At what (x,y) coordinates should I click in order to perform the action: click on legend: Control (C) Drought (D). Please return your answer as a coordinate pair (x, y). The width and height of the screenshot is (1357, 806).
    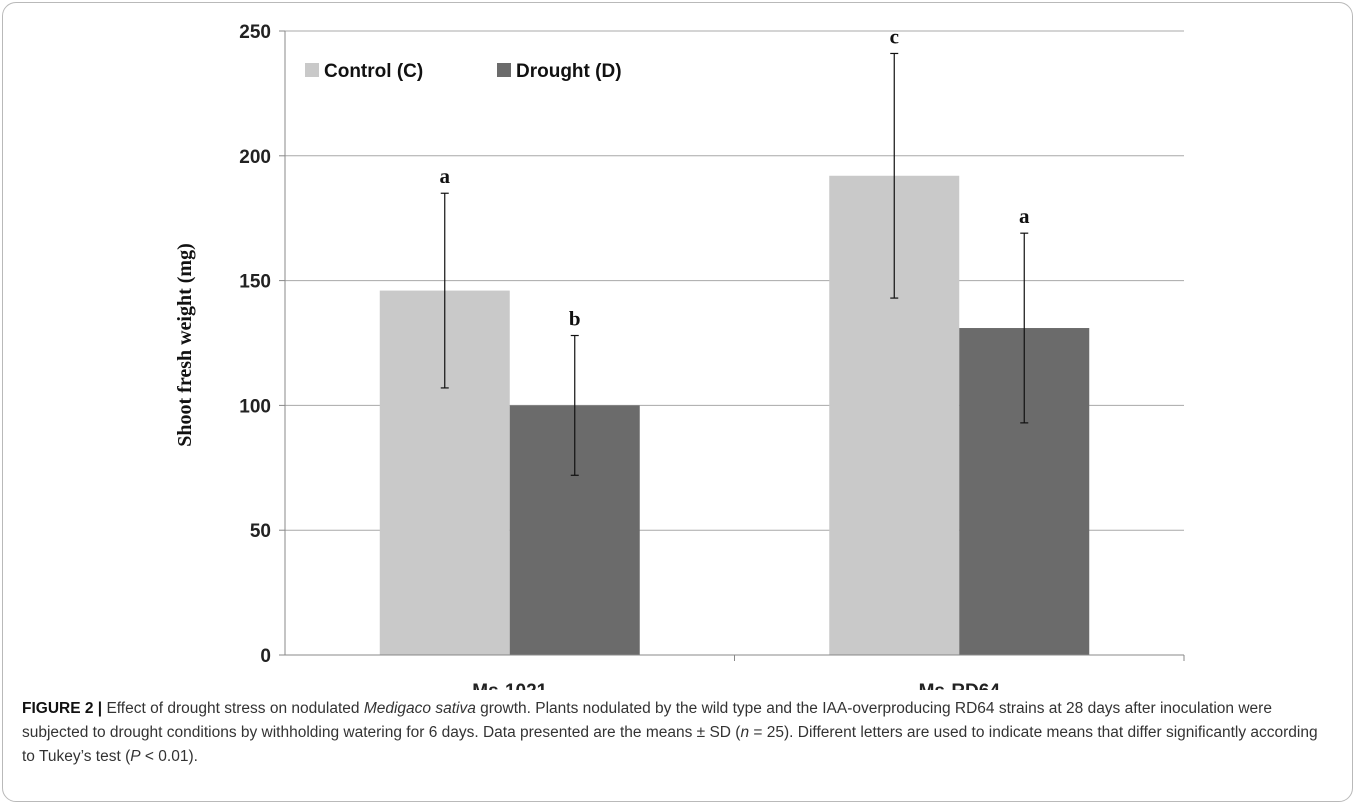
    Looking at the image, I should click on (463, 71).